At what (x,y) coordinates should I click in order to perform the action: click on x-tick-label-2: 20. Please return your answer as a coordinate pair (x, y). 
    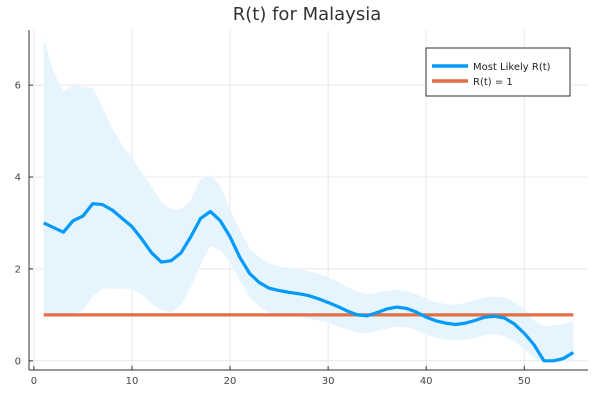
    Looking at the image, I should click on (230, 381).